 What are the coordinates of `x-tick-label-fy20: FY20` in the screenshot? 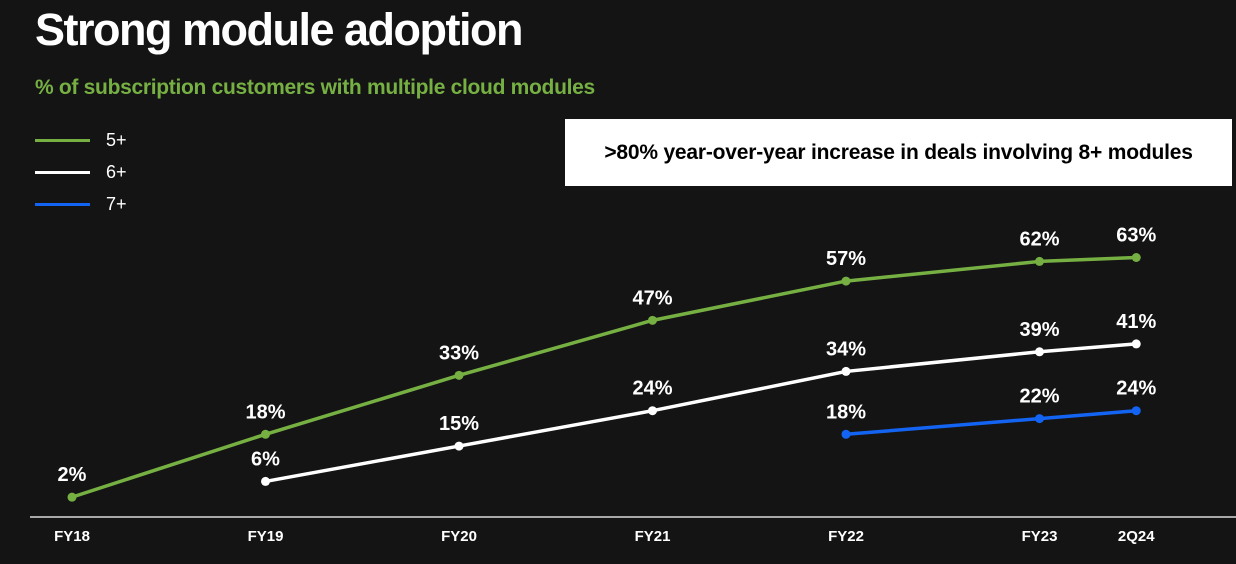 It's located at (459, 536).